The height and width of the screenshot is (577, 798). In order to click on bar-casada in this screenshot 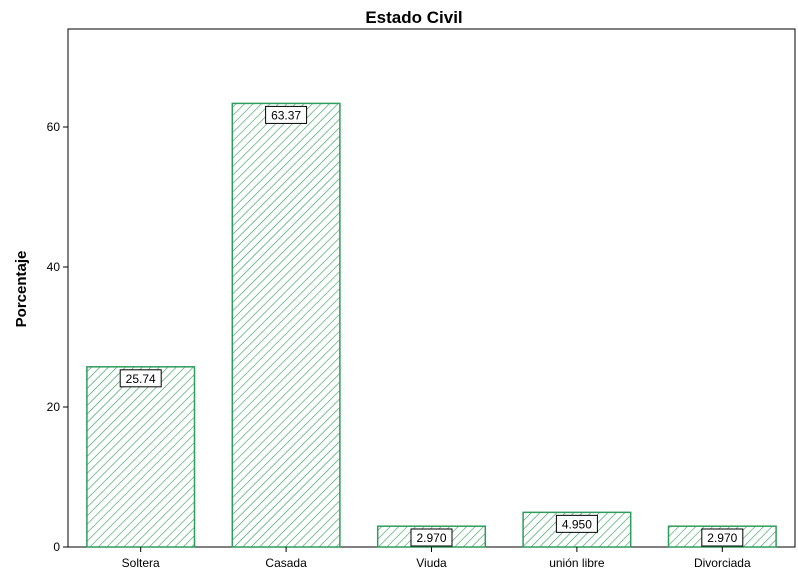, I will do `click(286, 325)`.